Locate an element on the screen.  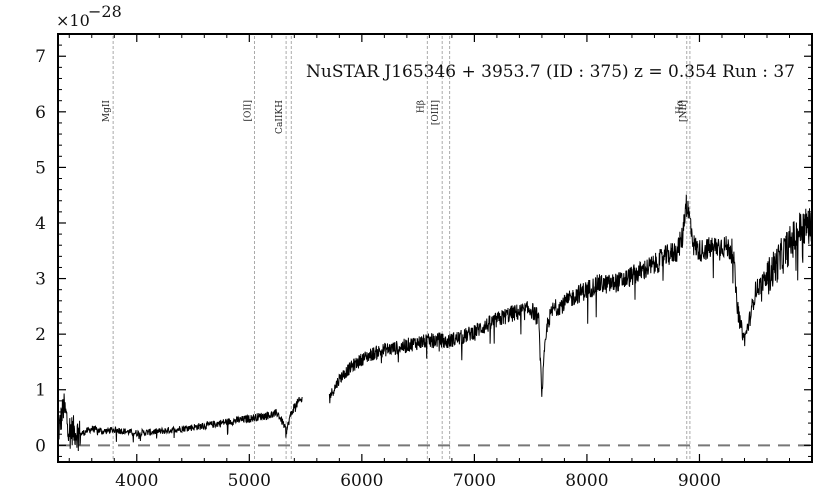
spectral-line-label: Hα is located at coordinates (681, 107).